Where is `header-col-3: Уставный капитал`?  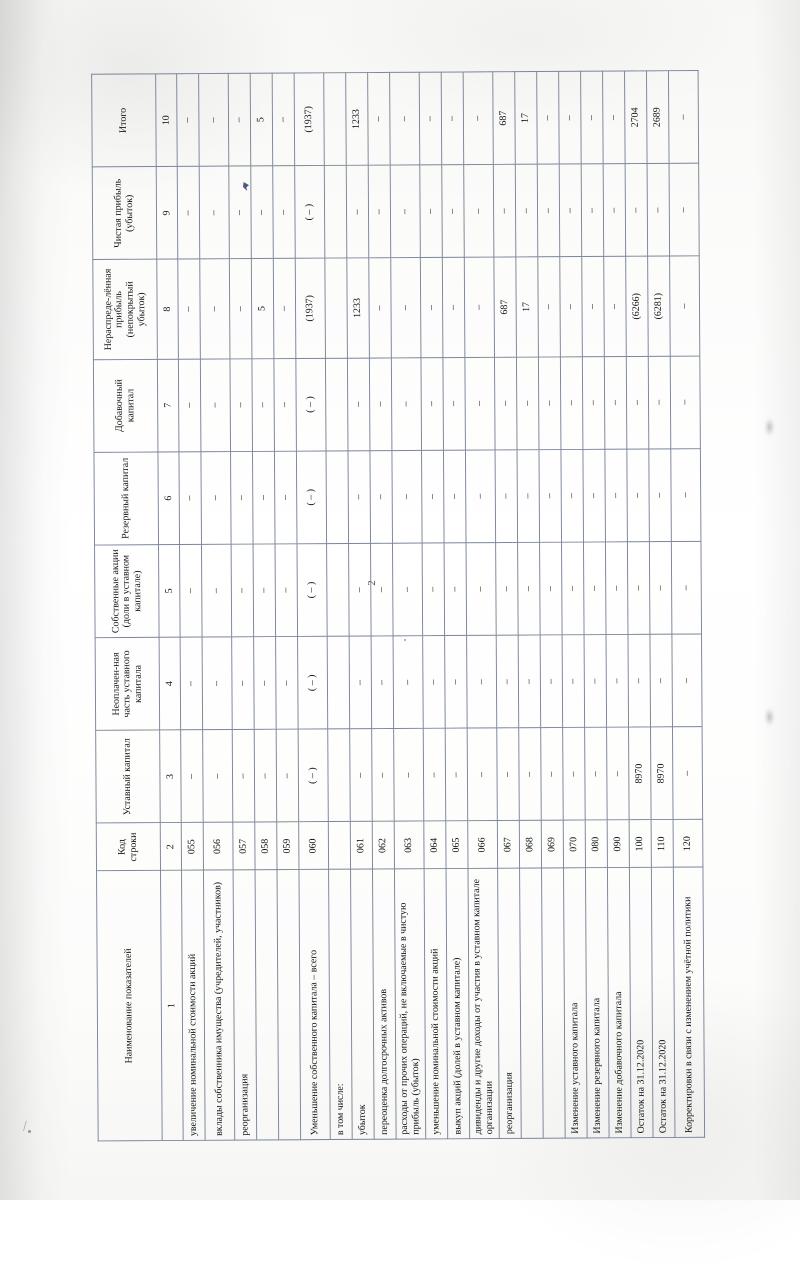
header-col-3: Уставный капитал is located at coordinates (128, 777).